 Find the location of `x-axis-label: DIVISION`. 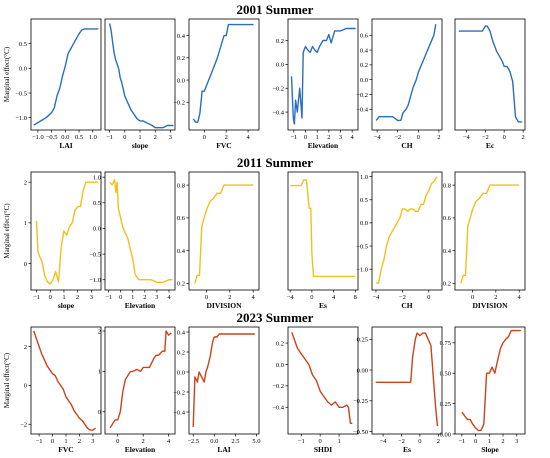

x-axis-label: DIVISION is located at coordinates (224, 305).